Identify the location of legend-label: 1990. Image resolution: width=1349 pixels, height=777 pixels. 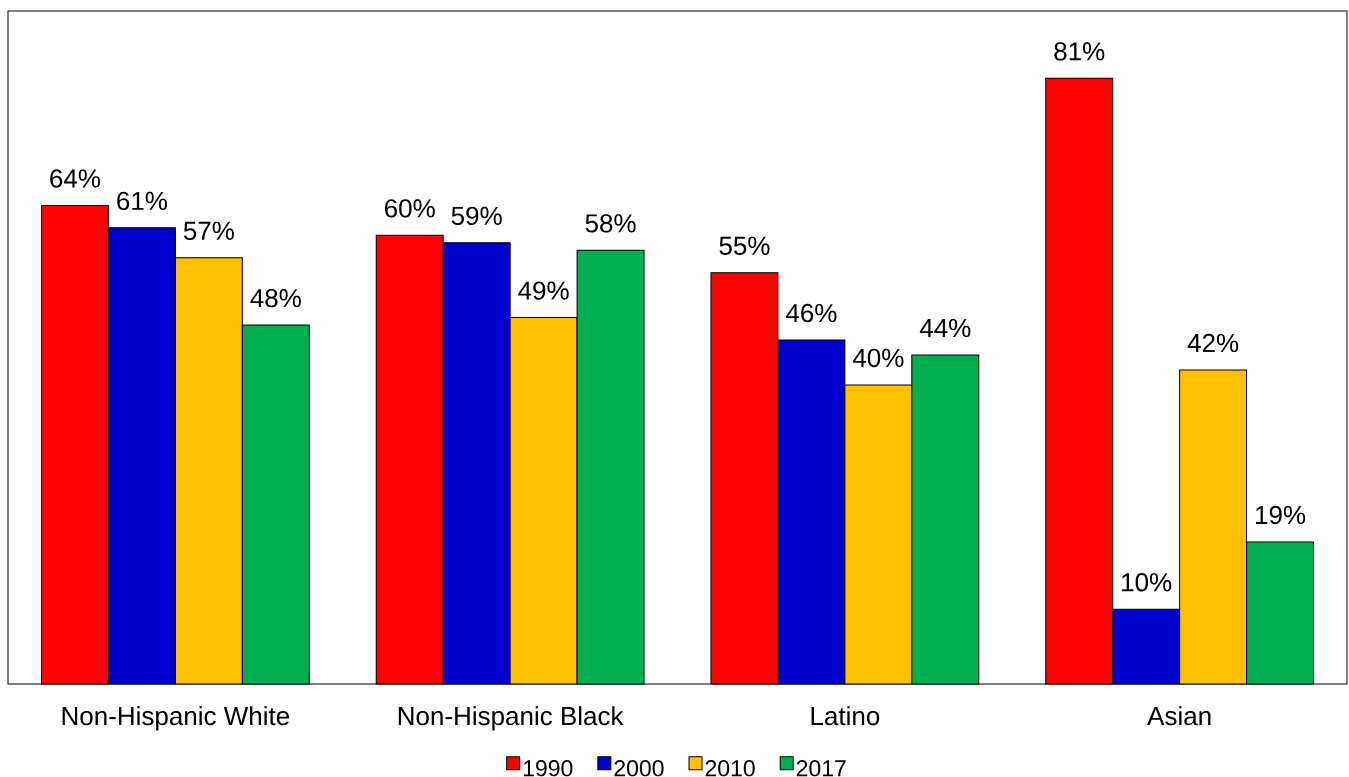
(548, 768).